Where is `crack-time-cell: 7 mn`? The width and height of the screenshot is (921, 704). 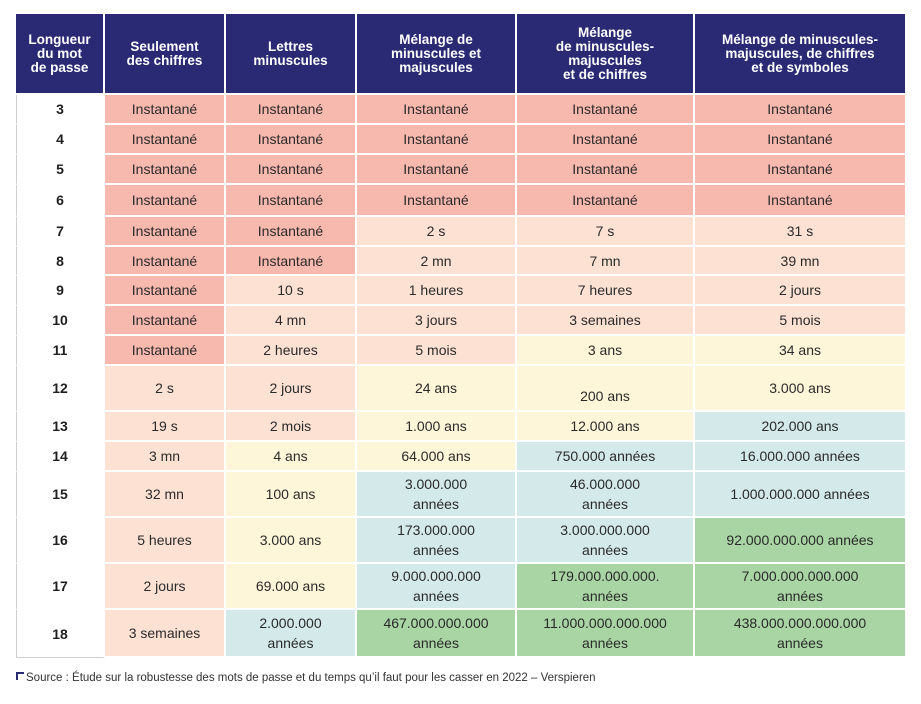 crack-time-cell: 7 mn is located at coordinates (606, 261).